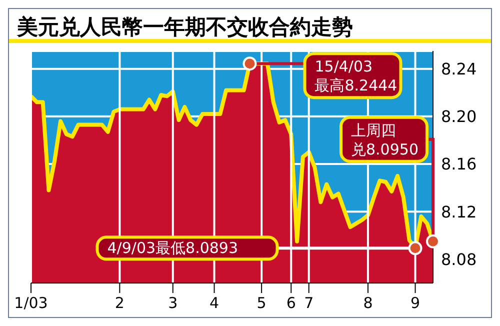 The width and height of the screenshot is (500, 326). What do you see at coordinates (291, 303) in the screenshot?
I see `x-tick-label: 6` at bounding box center [291, 303].